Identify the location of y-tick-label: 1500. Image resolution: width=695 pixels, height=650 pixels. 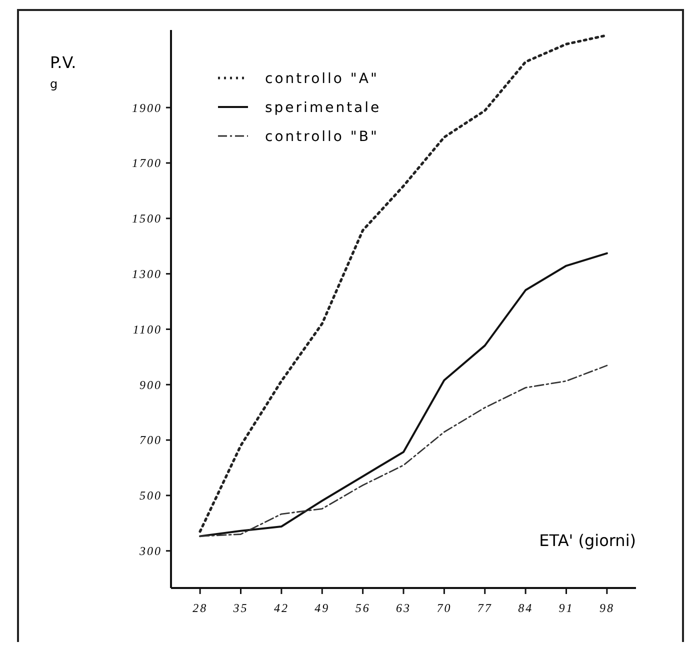
(147, 219).